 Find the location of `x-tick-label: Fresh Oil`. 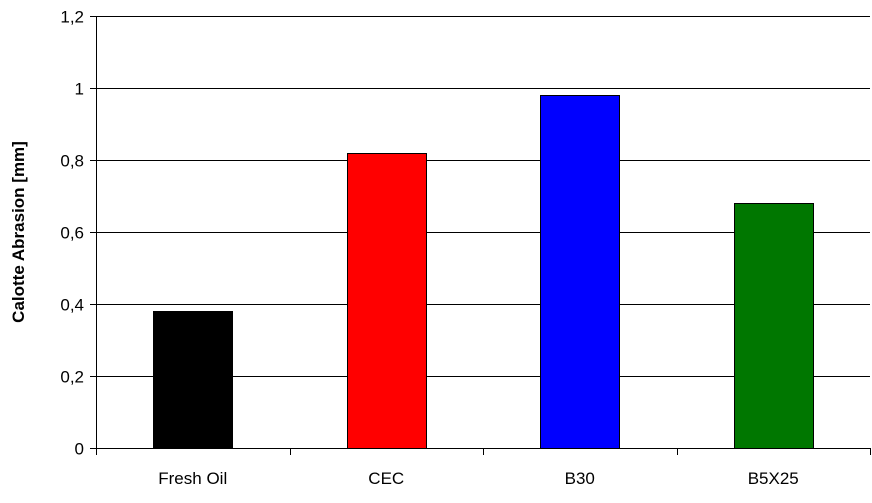

x-tick-label: Fresh Oil is located at coordinates (192, 478).